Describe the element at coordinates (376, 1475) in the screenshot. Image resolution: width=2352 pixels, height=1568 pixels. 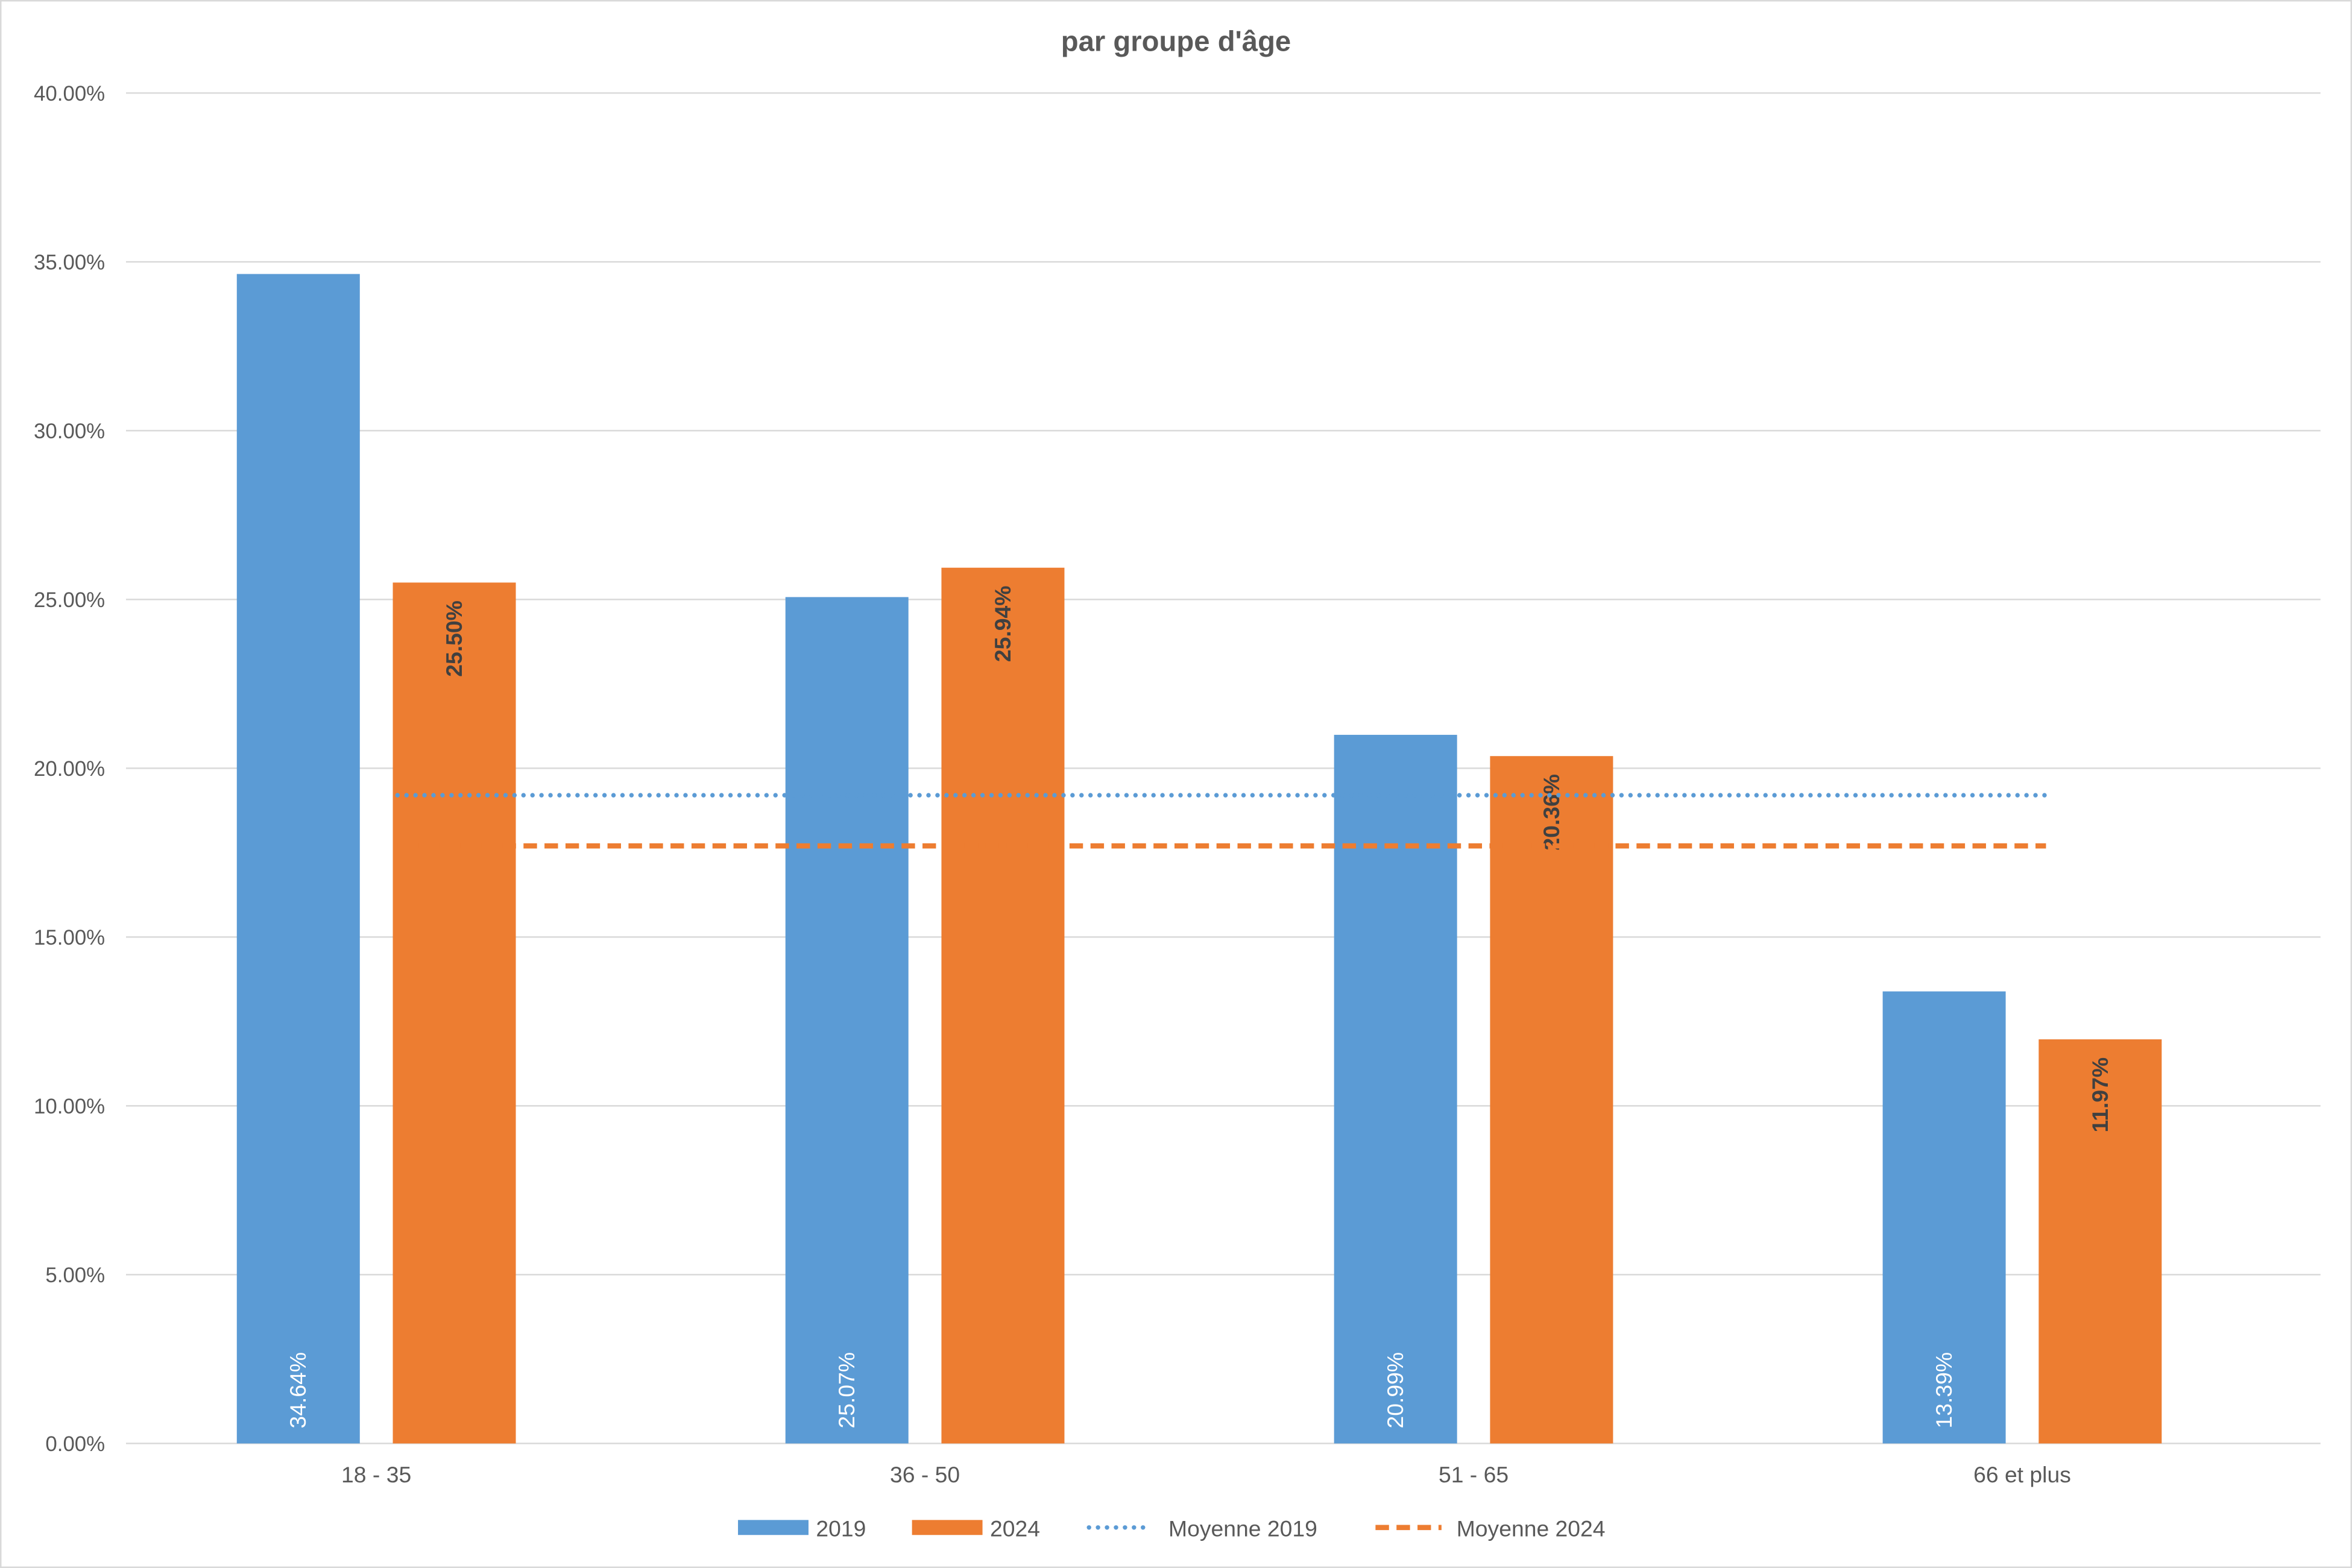
I see `x-tick-label: 18 - 35` at that location.